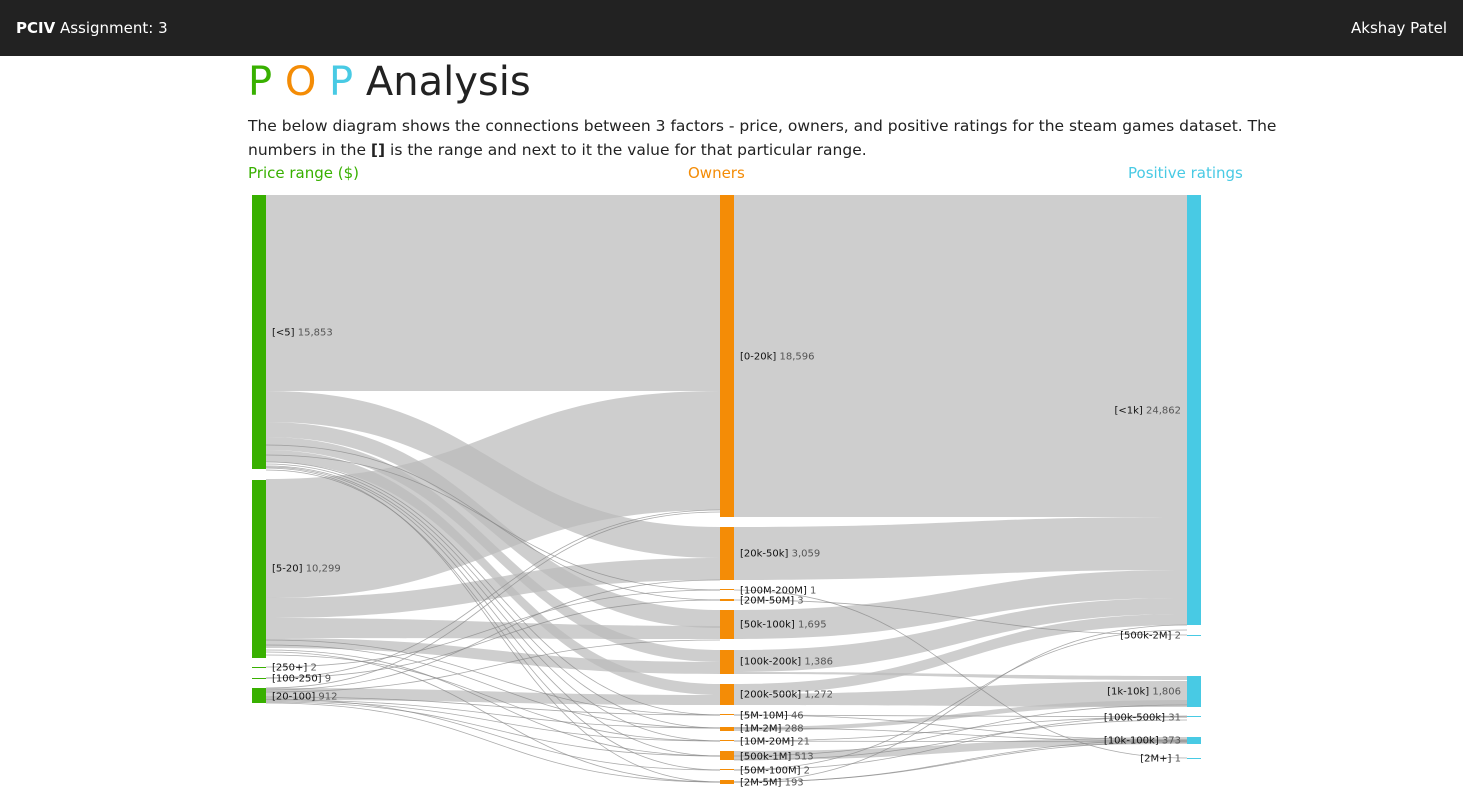 Image resolution: width=1463 pixels, height=794 pixels. Describe the element at coordinates (772, 771) in the screenshot. I see `node-range: [50M-100M]` at that location.